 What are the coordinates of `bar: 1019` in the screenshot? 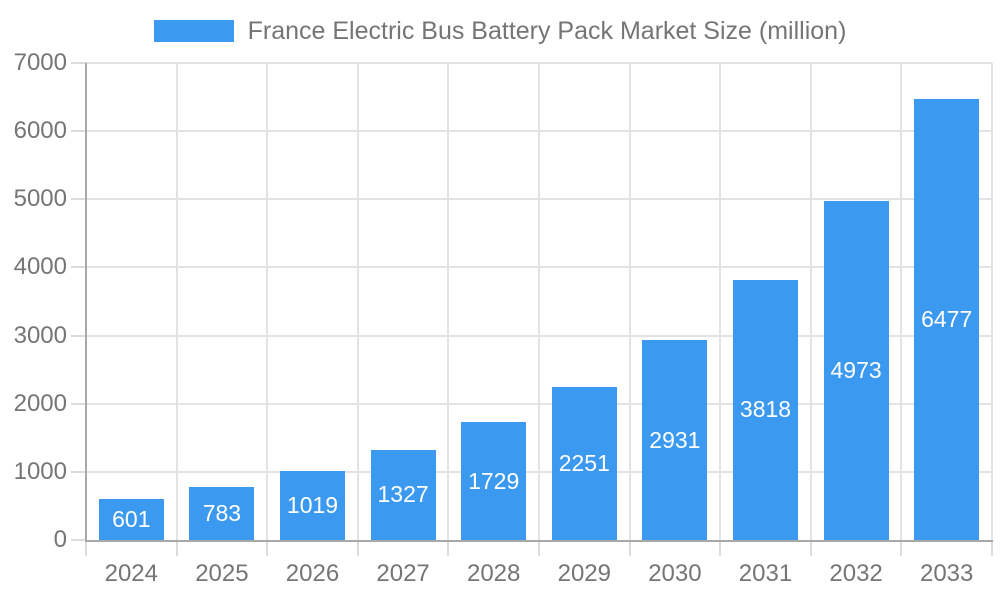 It's located at (312, 505).